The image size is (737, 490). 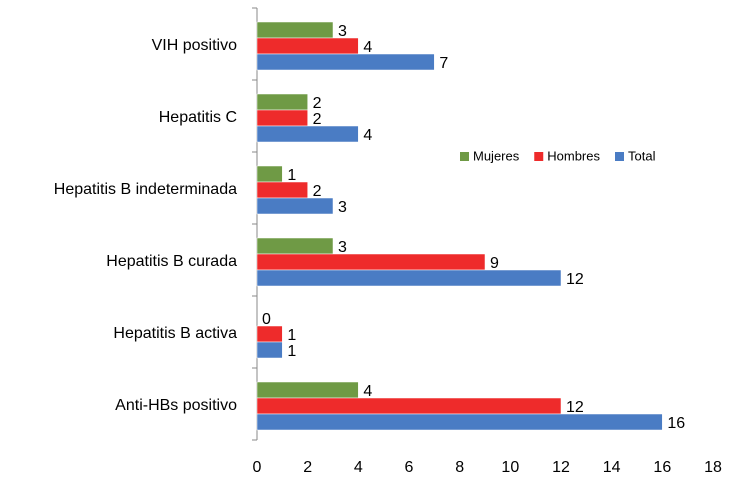 I want to click on x-tick-label: 8, so click(x=459, y=467).